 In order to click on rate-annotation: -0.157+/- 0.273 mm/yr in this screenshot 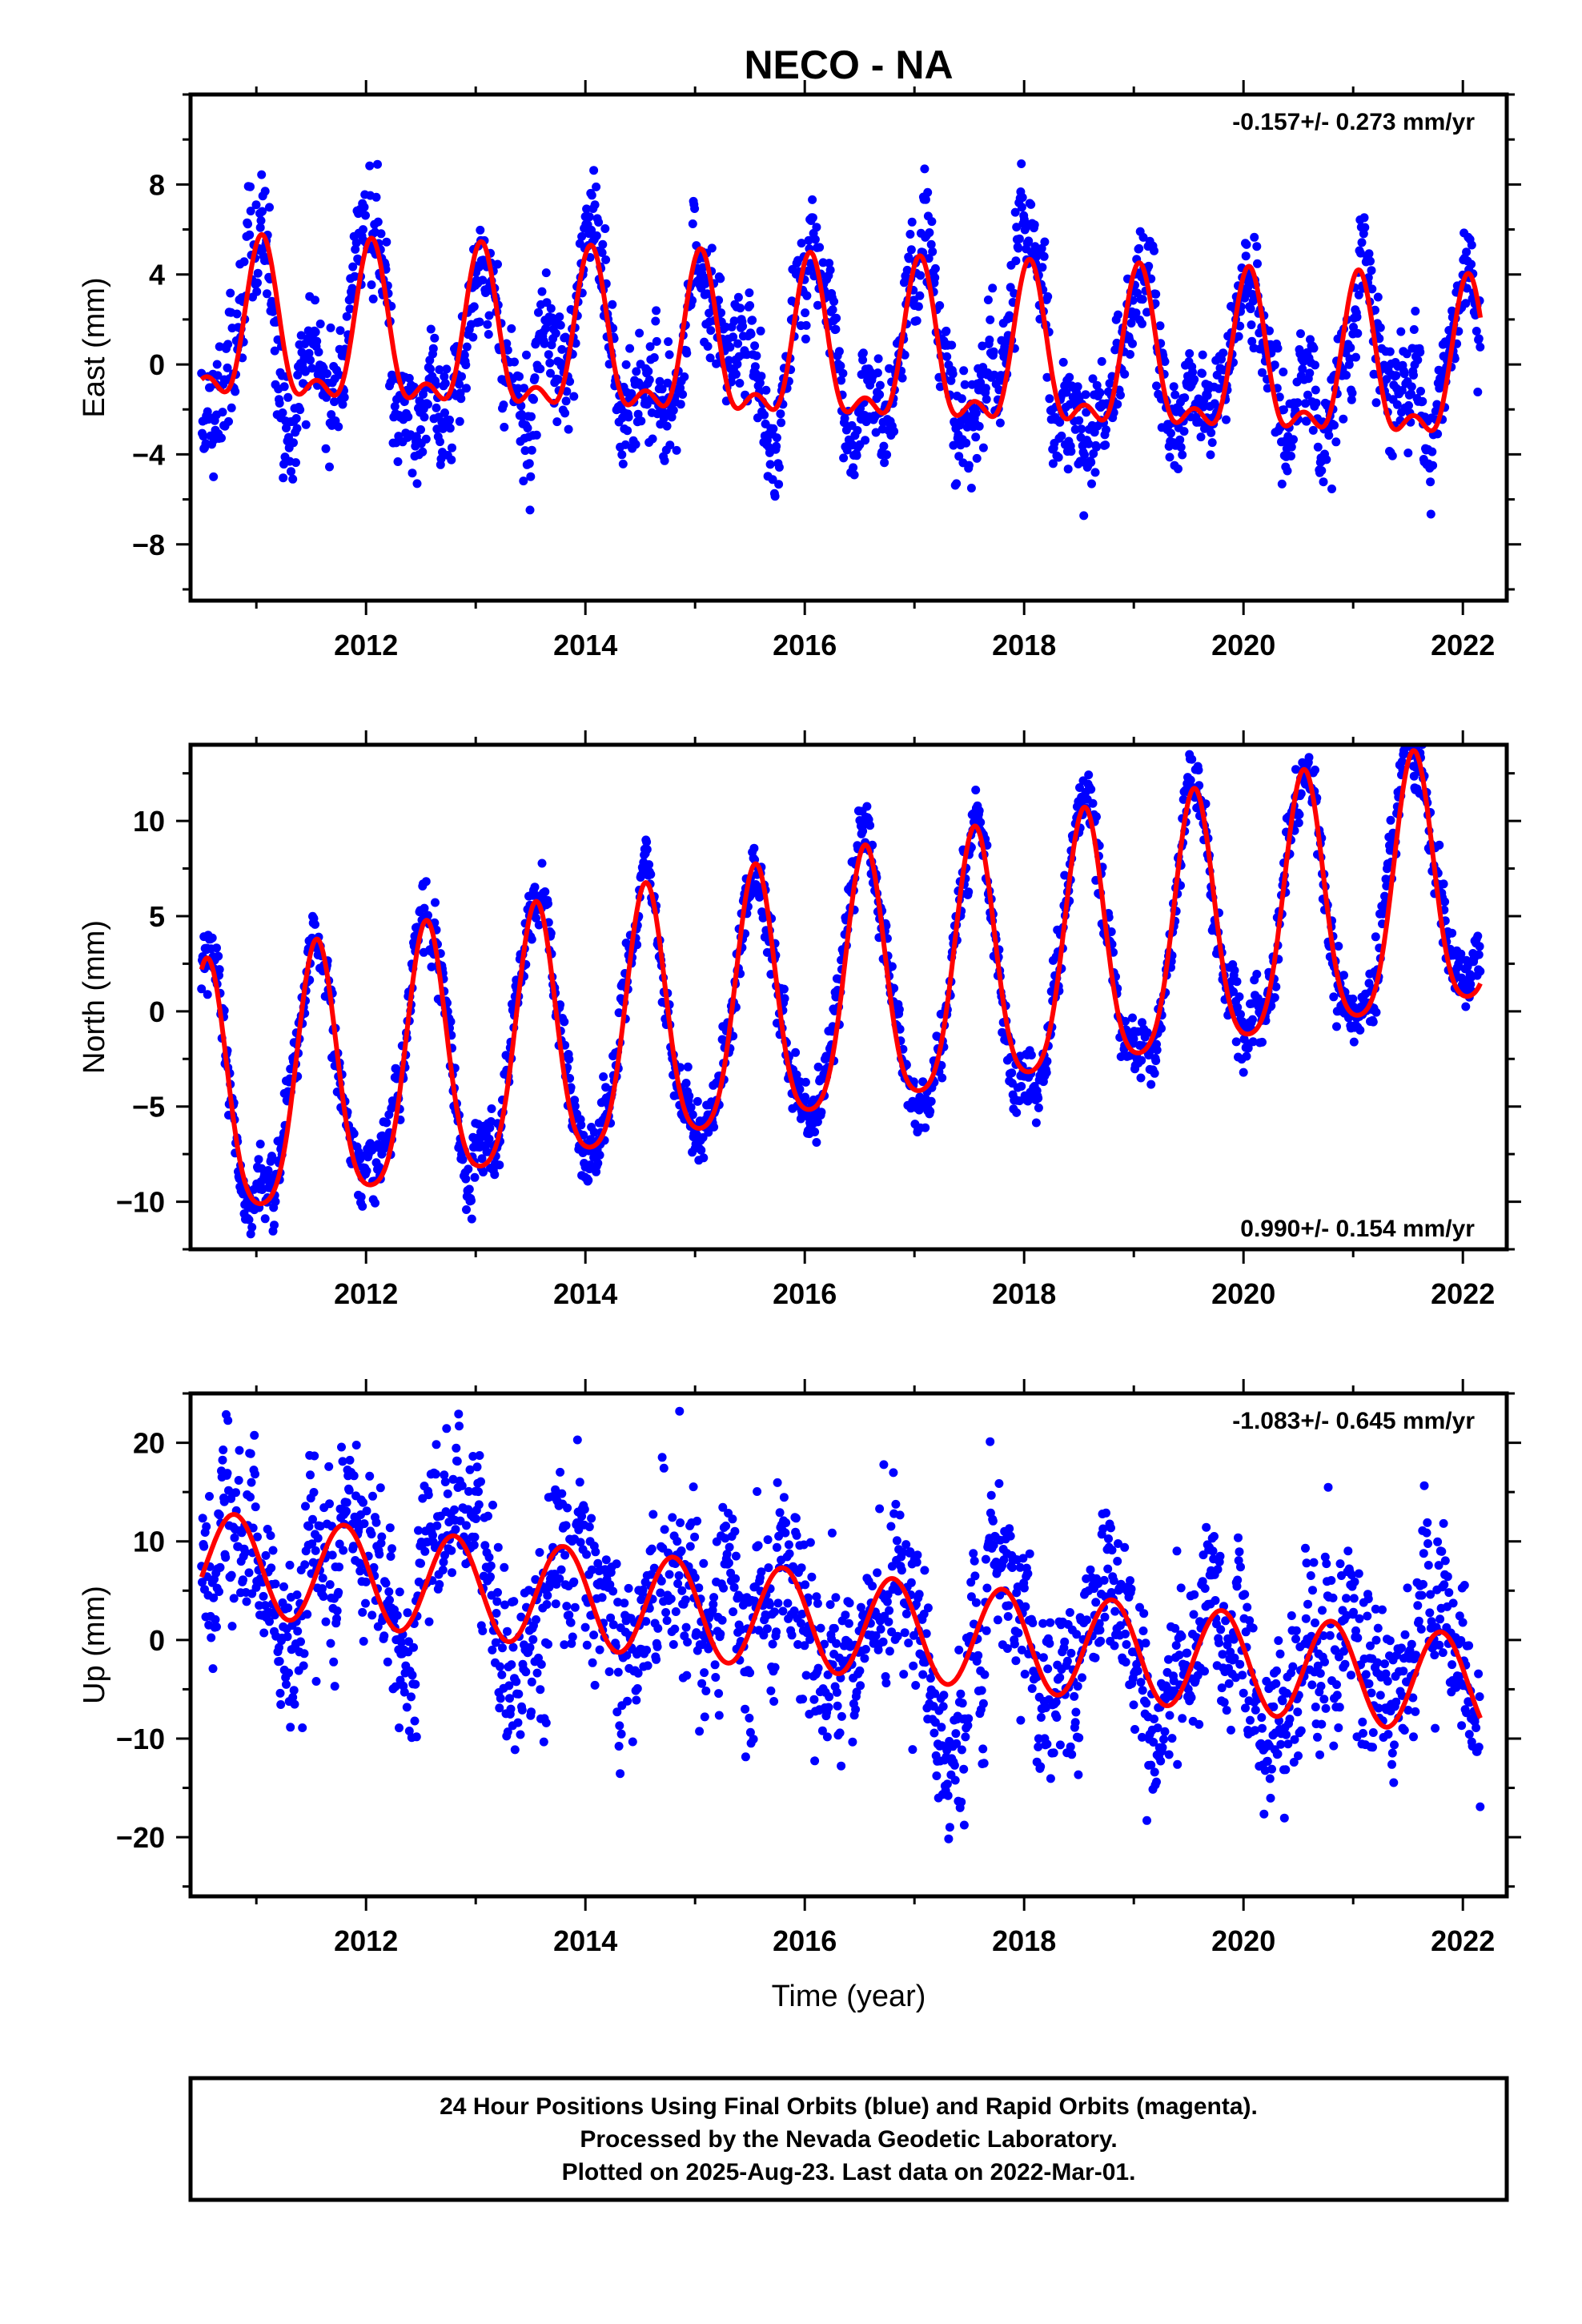, I will do `click(1354, 122)`.